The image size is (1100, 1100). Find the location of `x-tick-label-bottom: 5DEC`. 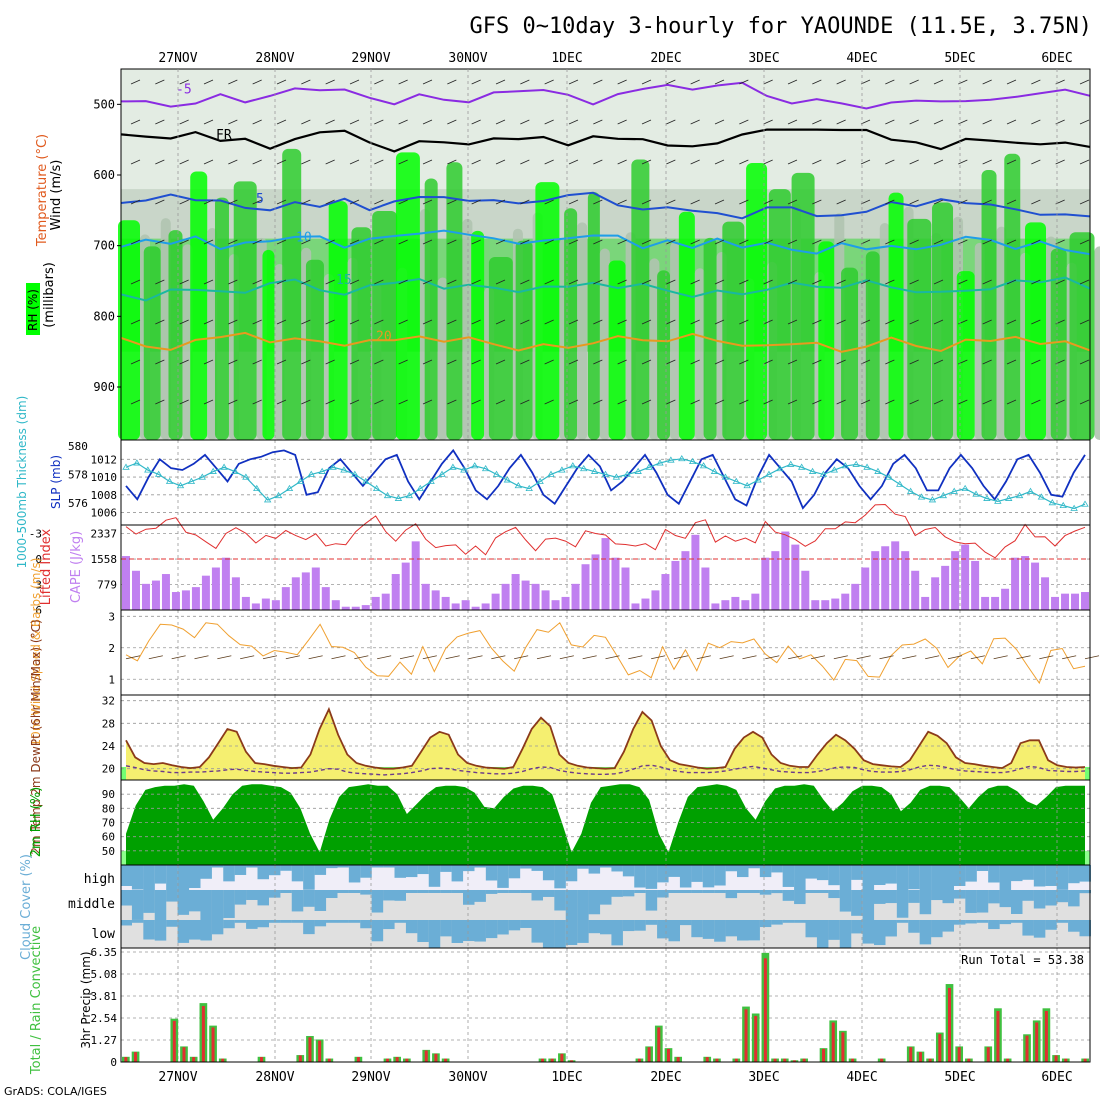

x-tick-label-bottom: 5DEC is located at coordinates (959, 1077).